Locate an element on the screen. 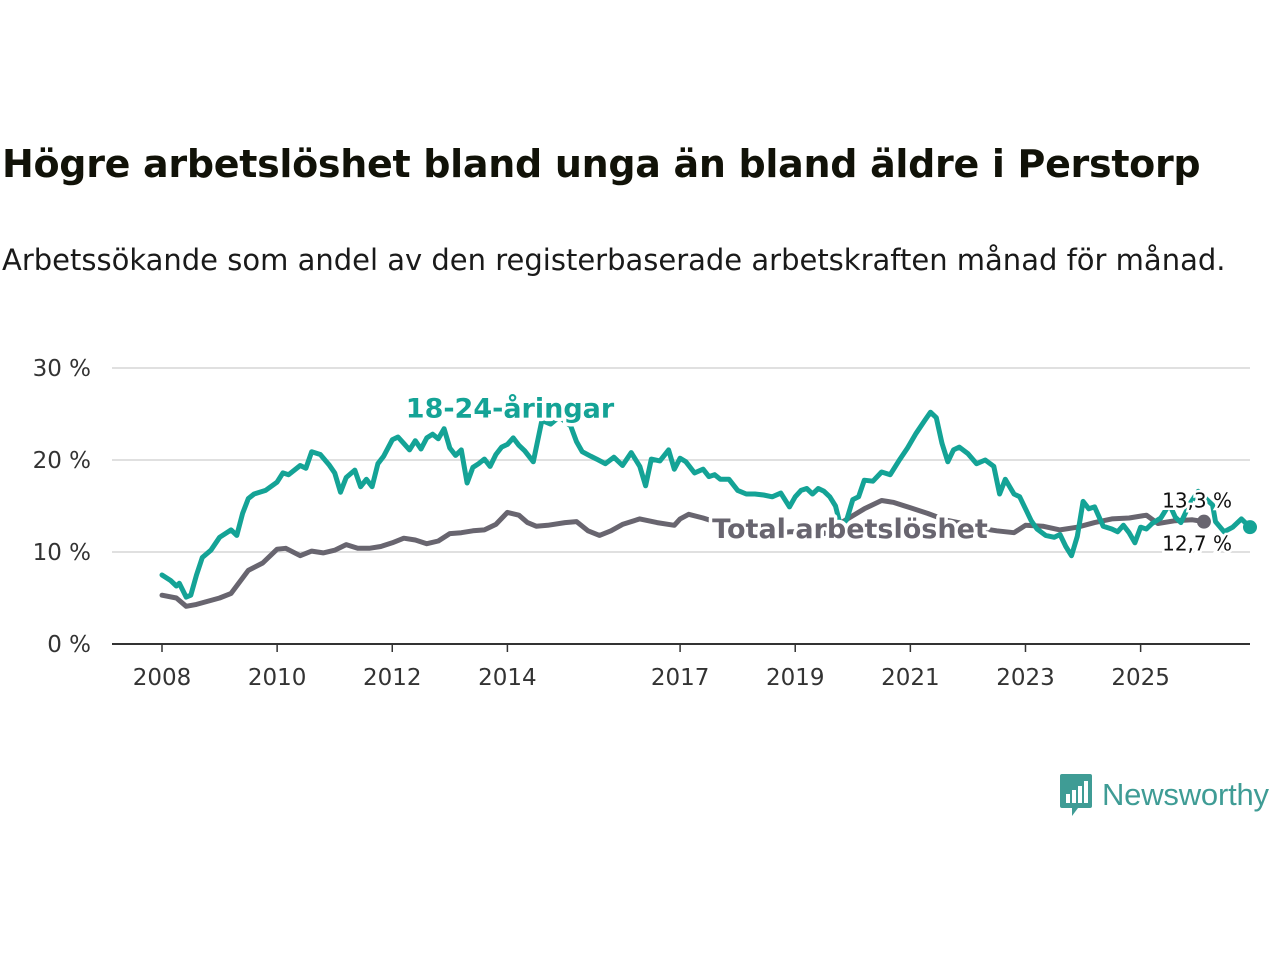  total-series-label: Total arbetslöshet is located at coordinates (850, 529).